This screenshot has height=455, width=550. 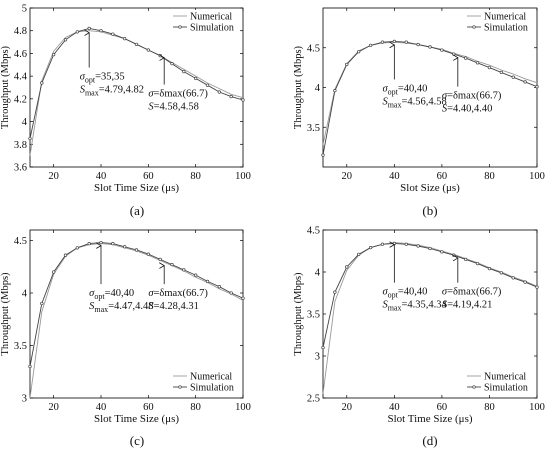 What do you see at coordinates (137, 210) in the screenshot?
I see `panel-caption: (a)` at bounding box center [137, 210].